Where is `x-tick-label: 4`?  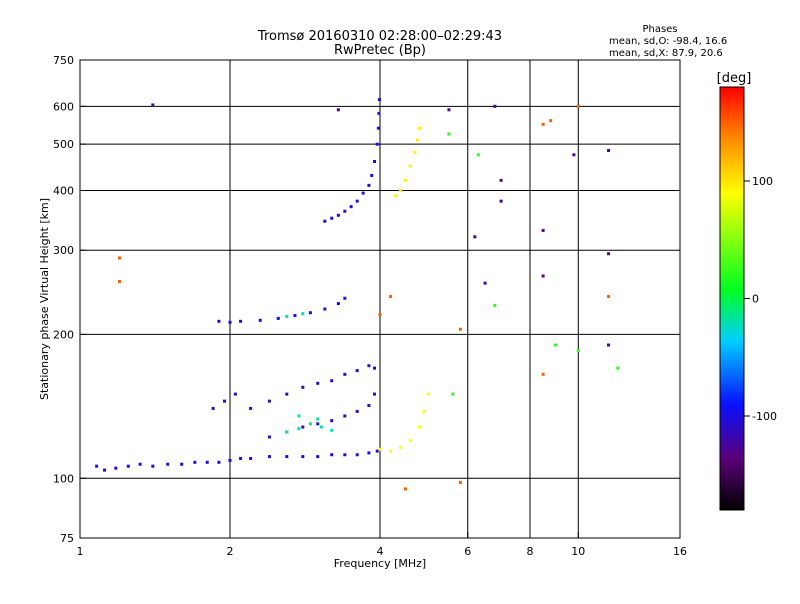
x-tick-label: 4 is located at coordinates (380, 551).